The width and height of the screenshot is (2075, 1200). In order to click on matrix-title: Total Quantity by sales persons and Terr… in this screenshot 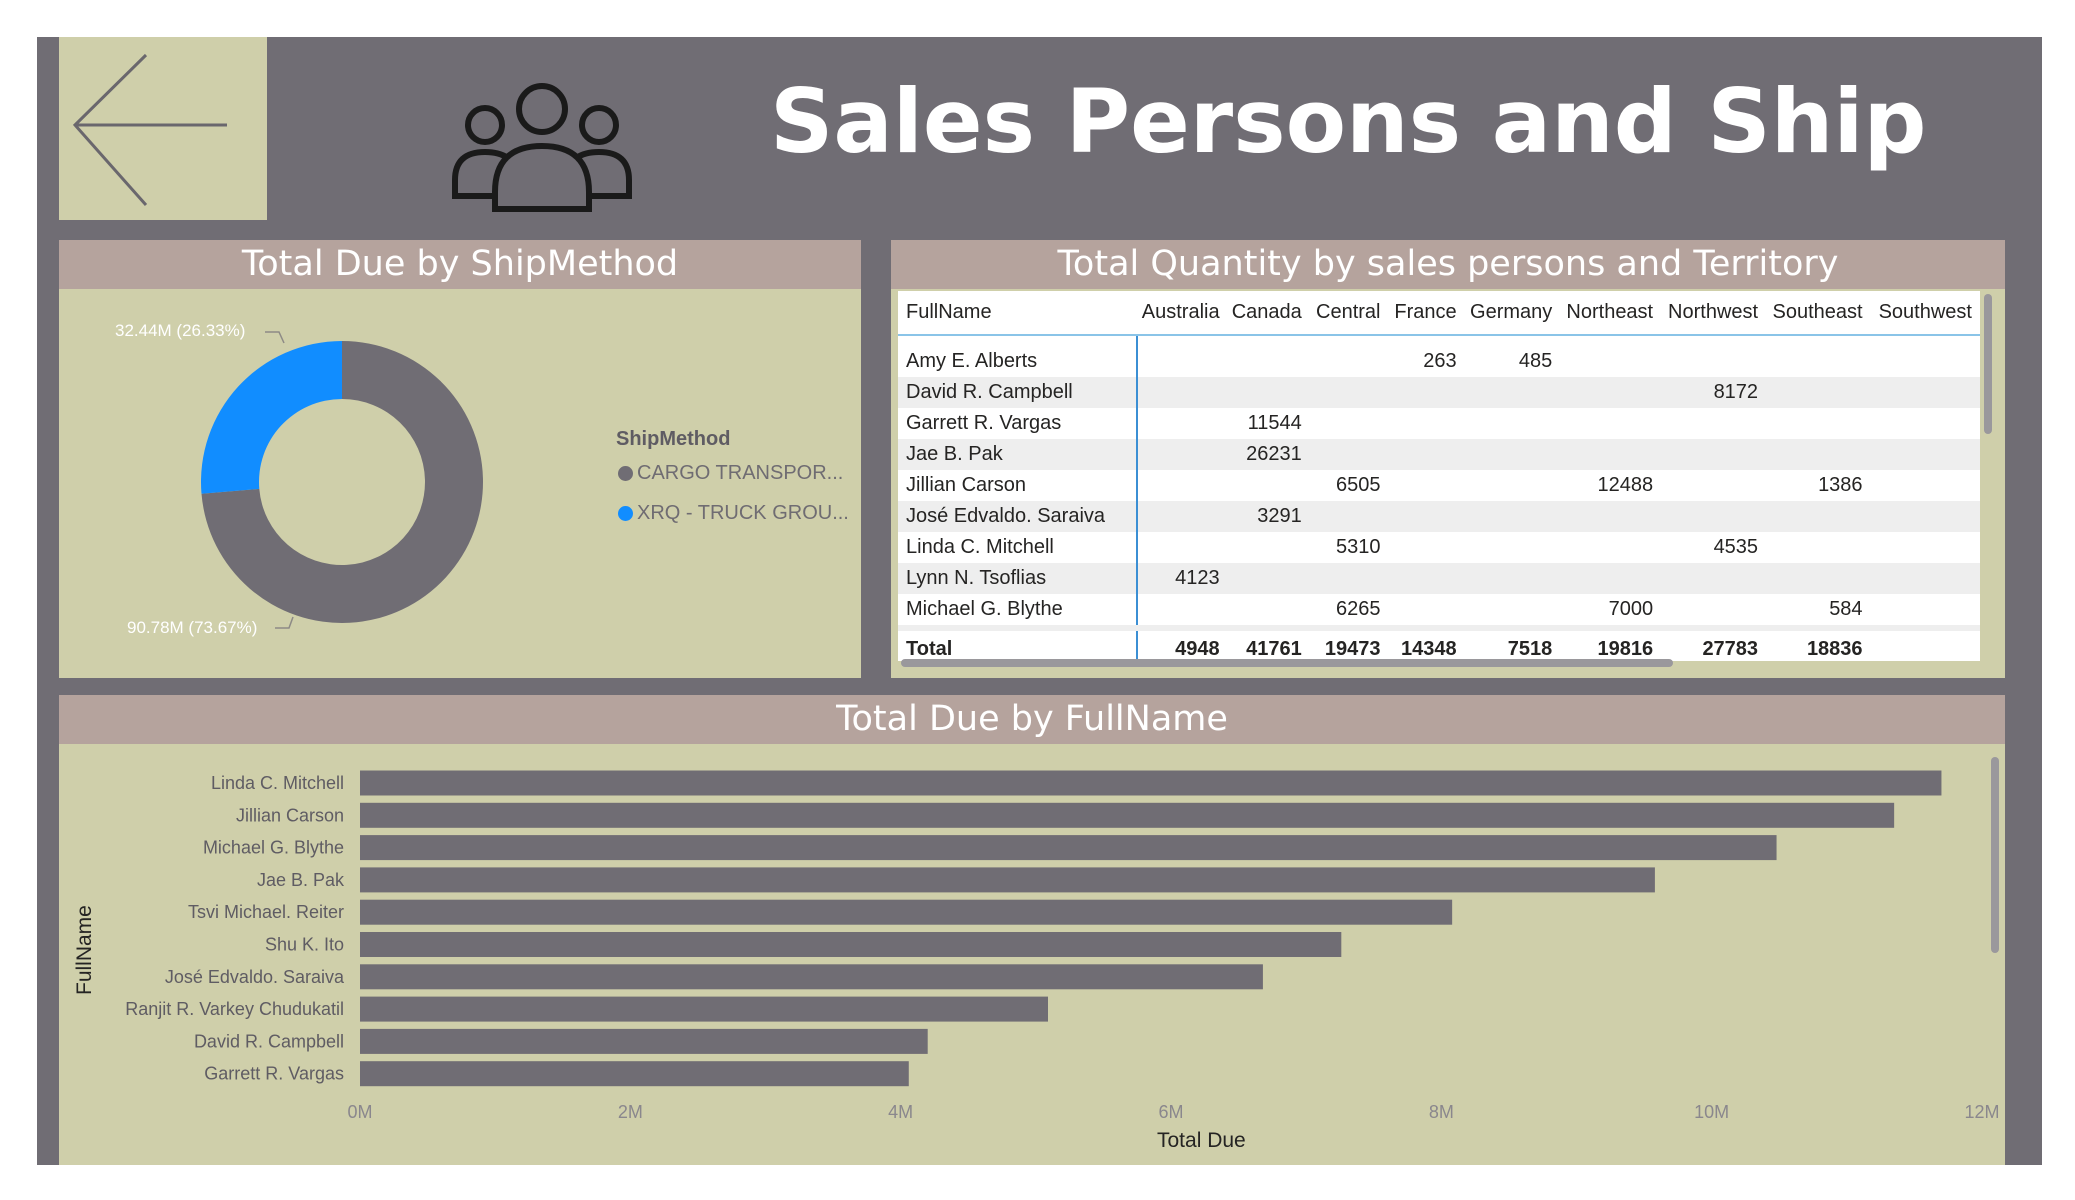, I will do `click(1448, 264)`.